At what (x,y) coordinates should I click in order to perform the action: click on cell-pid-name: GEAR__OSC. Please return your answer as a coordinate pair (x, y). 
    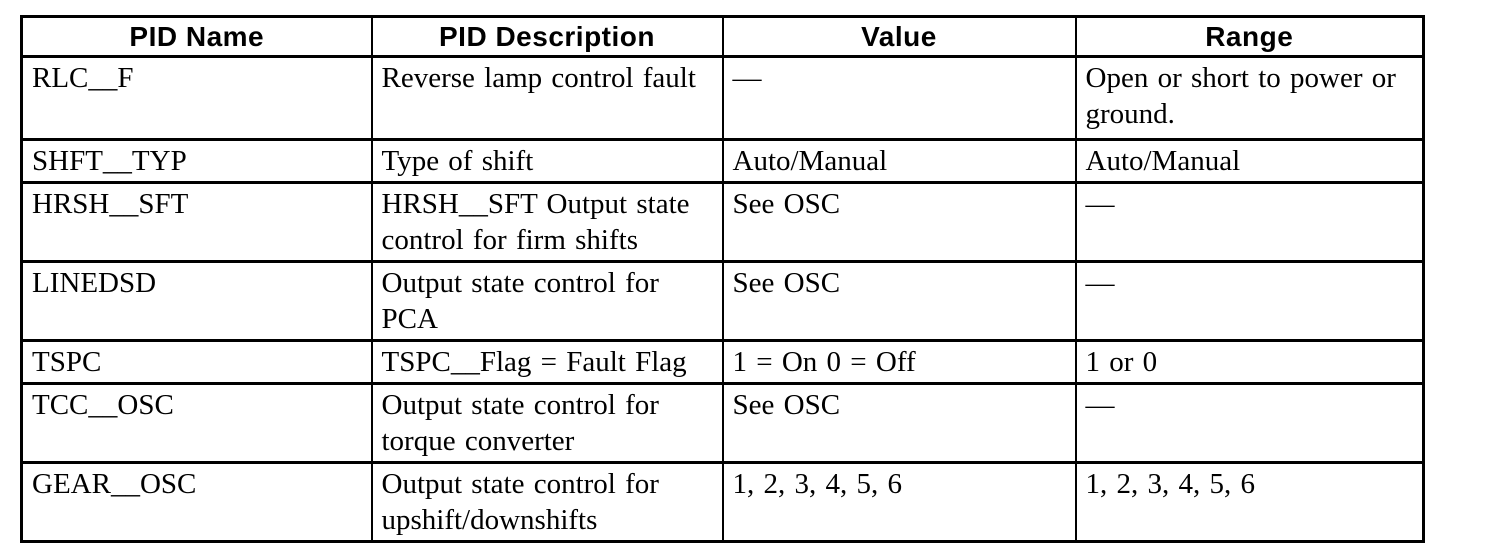
    Looking at the image, I should click on (196, 502).